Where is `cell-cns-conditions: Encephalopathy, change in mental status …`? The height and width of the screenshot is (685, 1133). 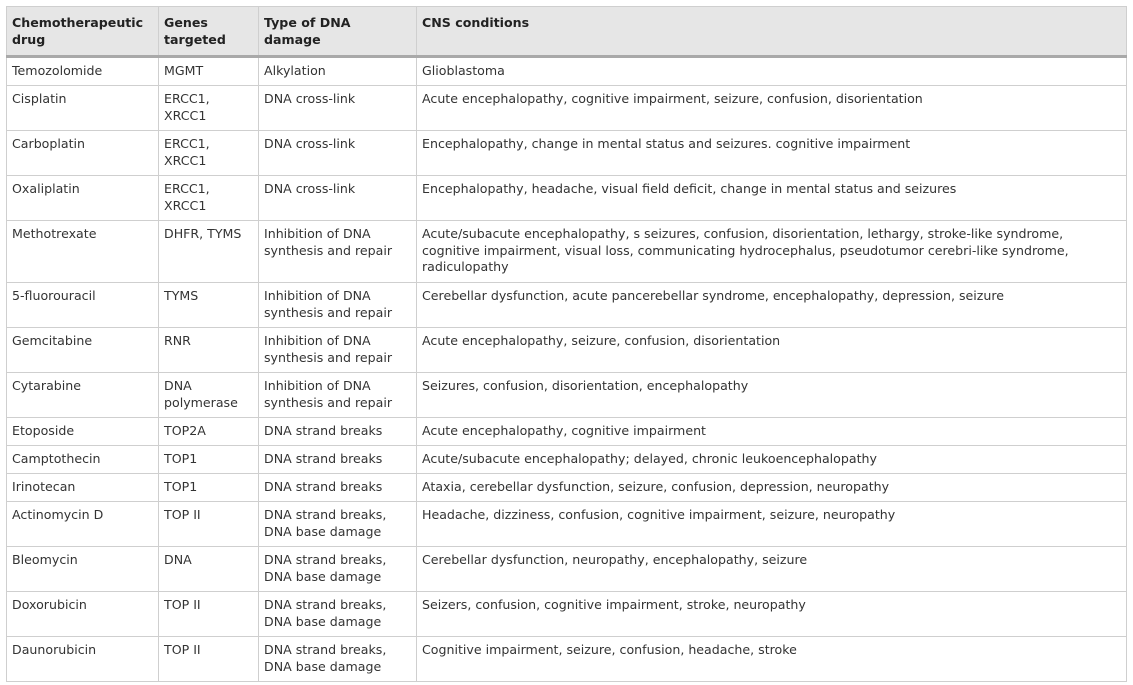
cell-cns-conditions: Encephalopathy, change in mental status … is located at coordinates (771, 153).